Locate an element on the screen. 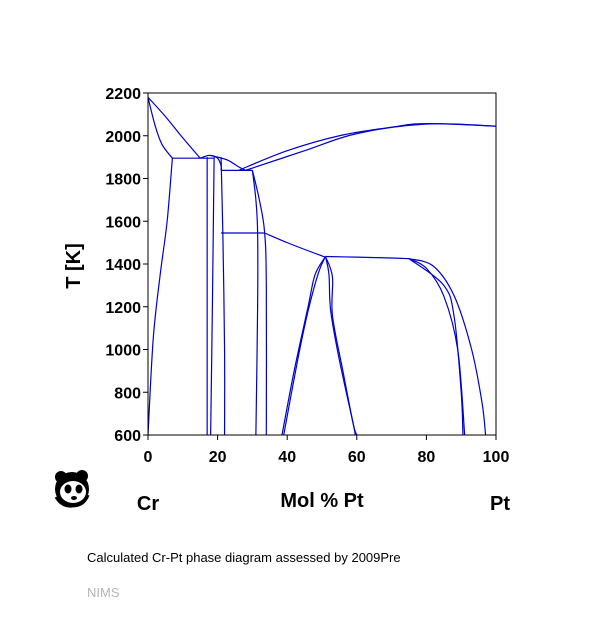 The height and width of the screenshot is (618, 595). y-tick-label: 2200 is located at coordinates (123, 94).